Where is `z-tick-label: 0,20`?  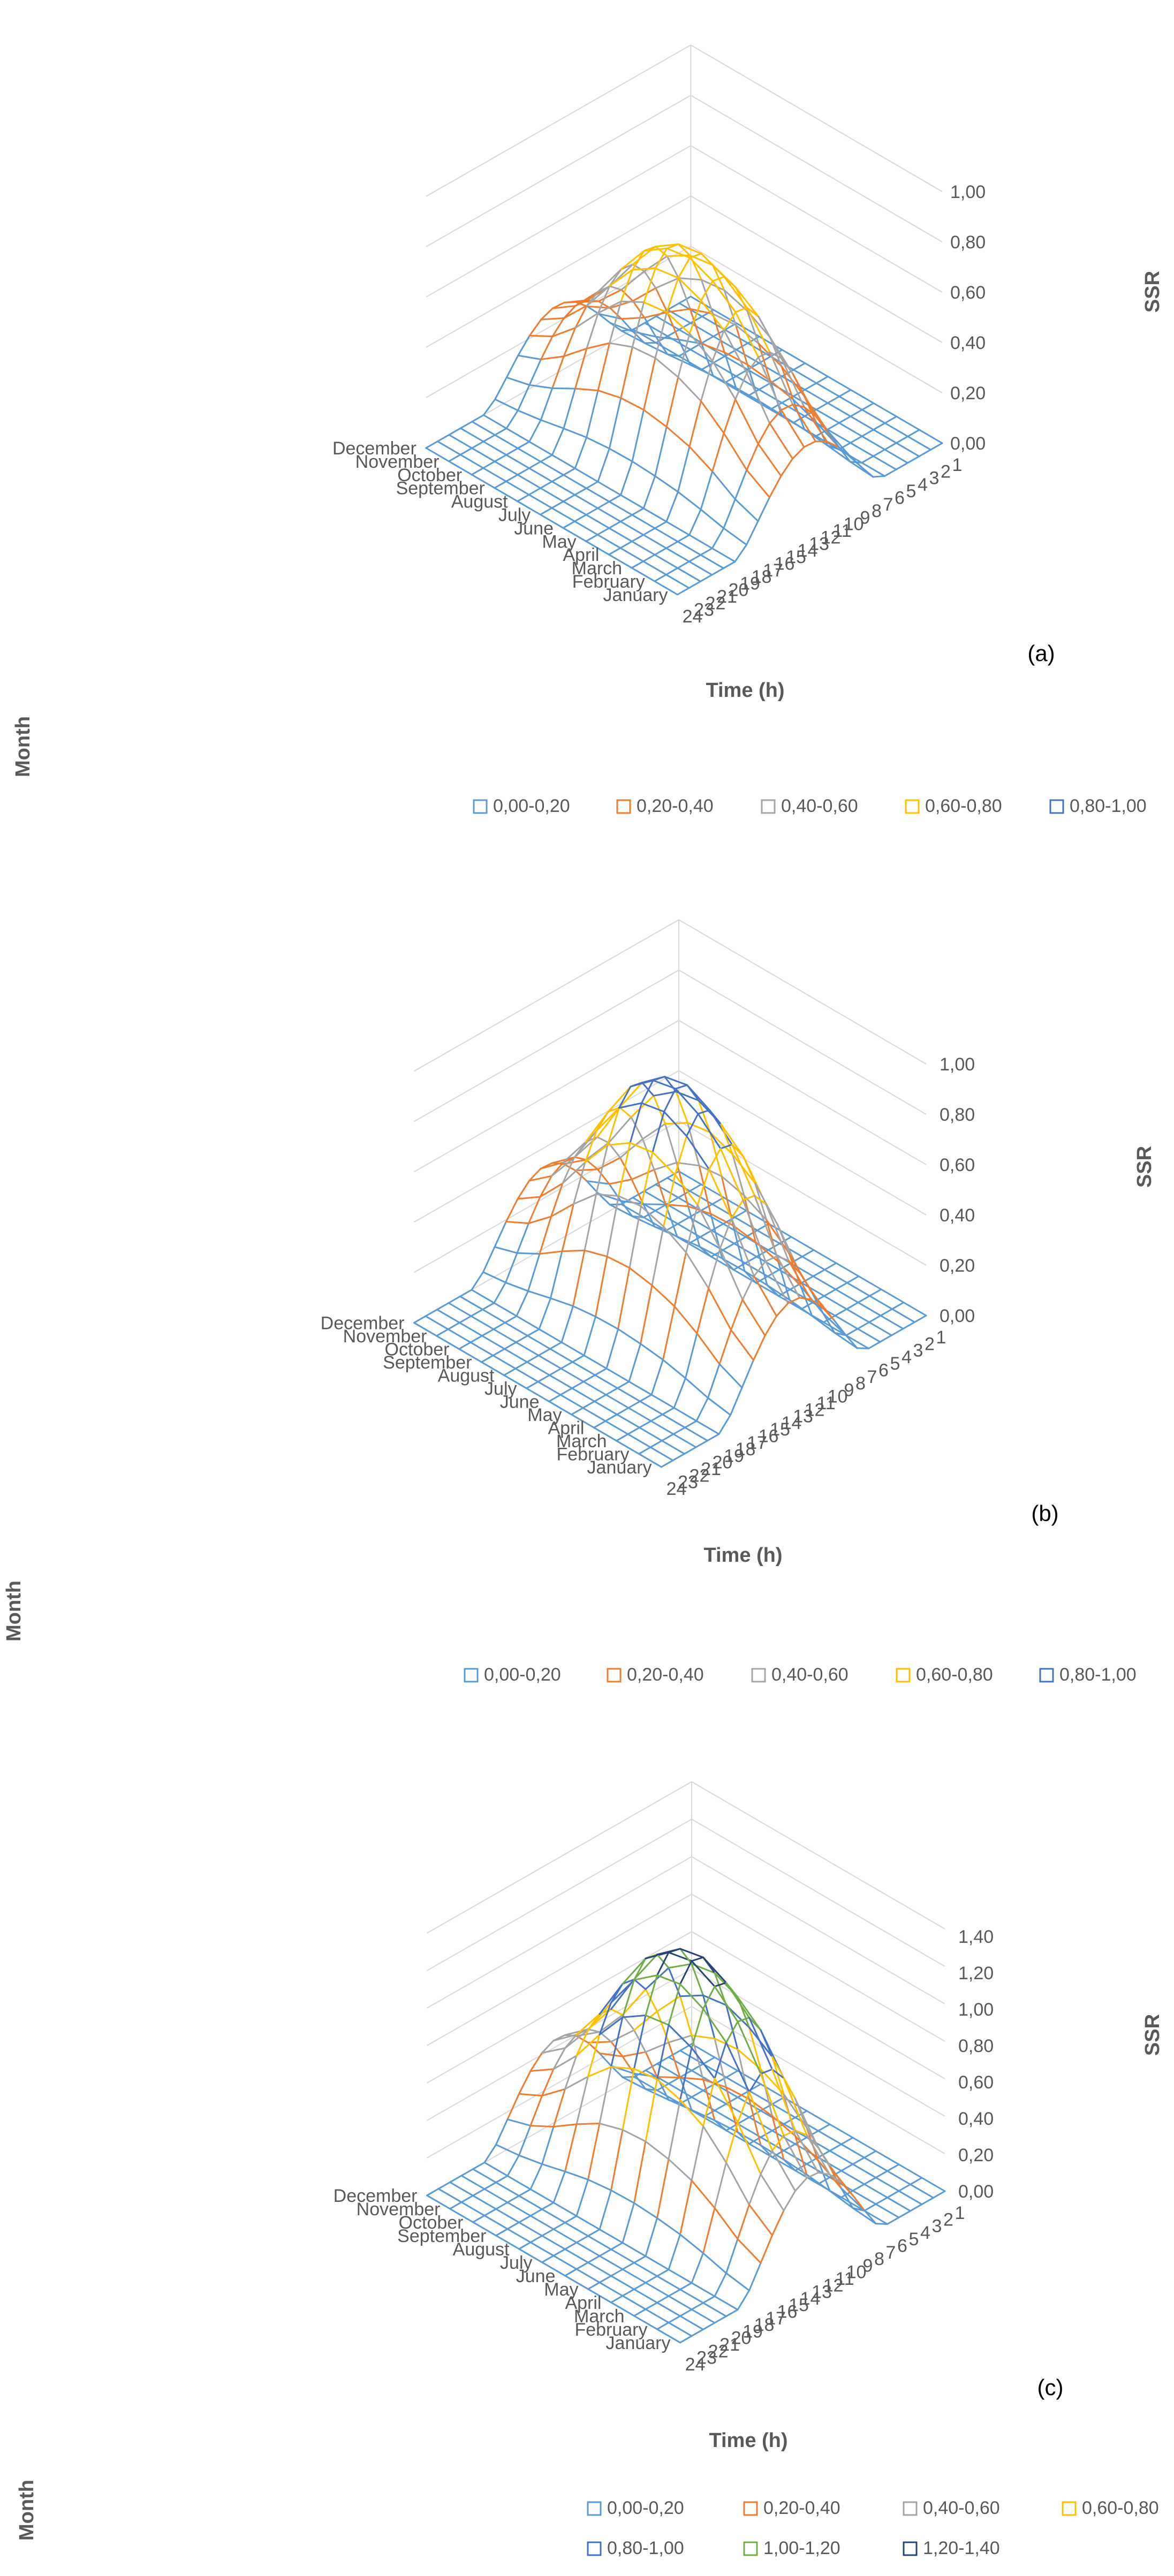 z-tick-label: 0,20 is located at coordinates (957, 1266).